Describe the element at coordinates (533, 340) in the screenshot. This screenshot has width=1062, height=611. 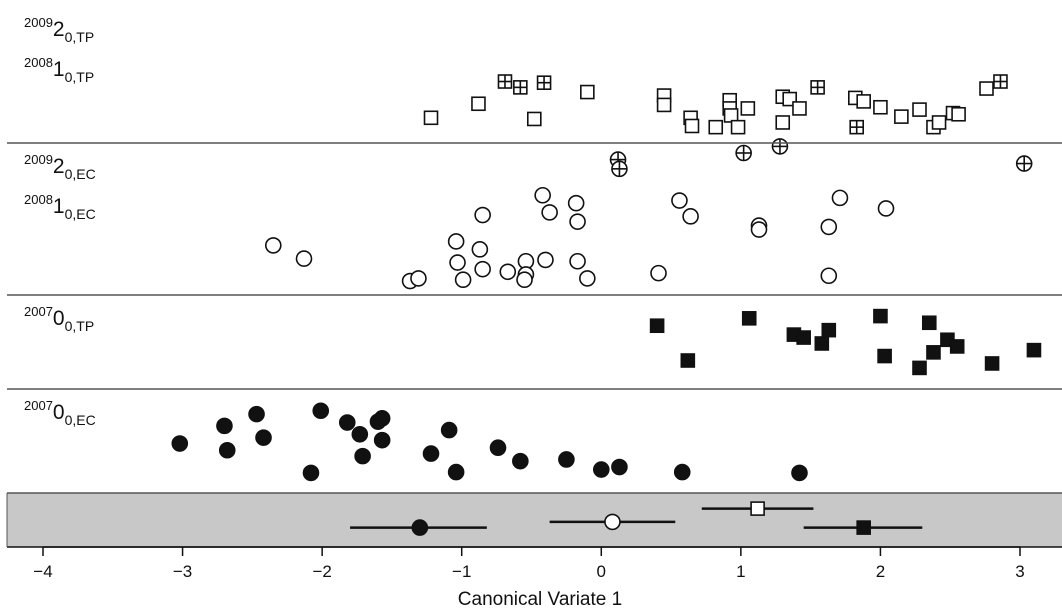
I see `panel-3: 200700,TP` at that location.